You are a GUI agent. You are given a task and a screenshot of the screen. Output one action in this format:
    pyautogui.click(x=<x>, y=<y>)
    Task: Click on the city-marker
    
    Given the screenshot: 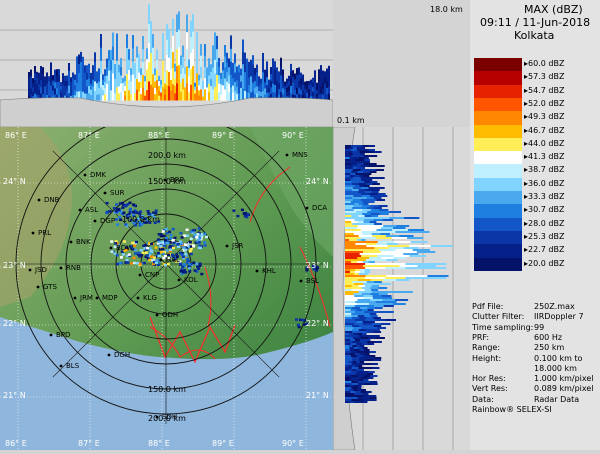 What is the action you would take?
    pyautogui.click(x=301, y=281)
    